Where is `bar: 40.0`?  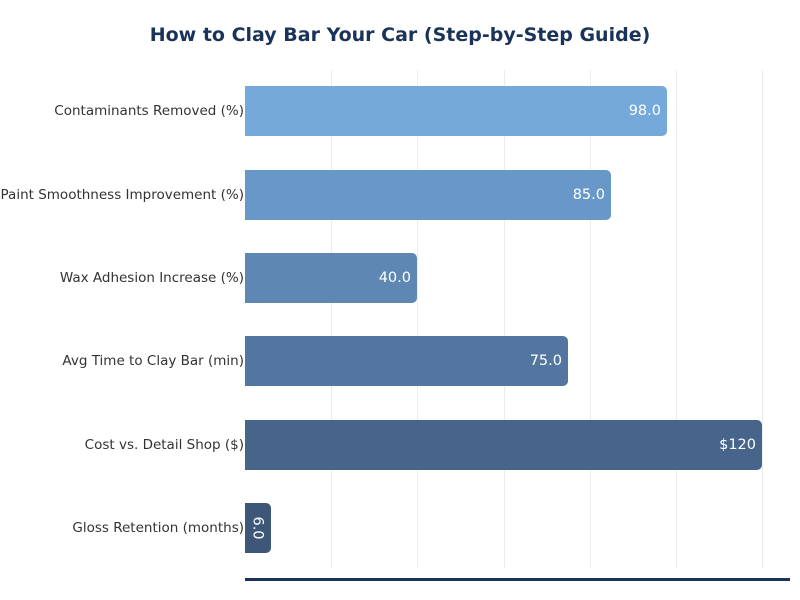 bar: 40.0 is located at coordinates (331, 278).